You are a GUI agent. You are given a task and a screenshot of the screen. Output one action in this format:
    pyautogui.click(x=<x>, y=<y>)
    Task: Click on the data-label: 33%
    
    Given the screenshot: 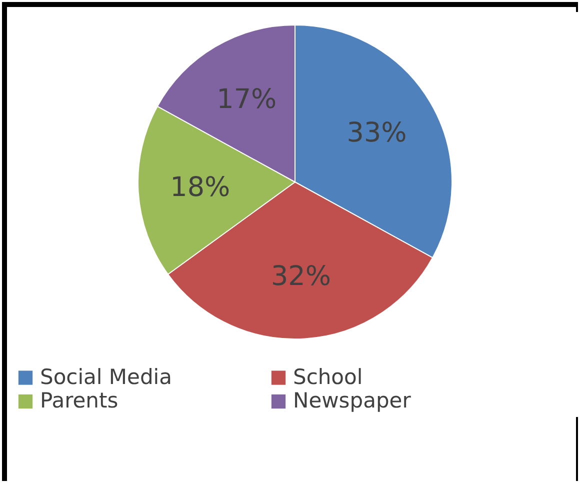 What is the action you would take?
    pyautogui.click(x=376, y=133)
    